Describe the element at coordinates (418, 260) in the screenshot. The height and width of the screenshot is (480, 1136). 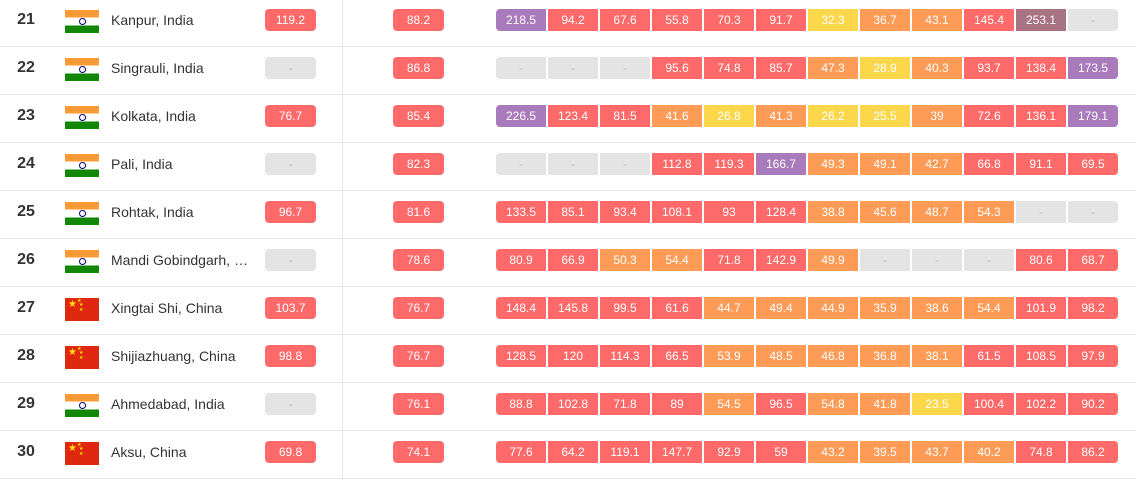
I see `avg-2023-value: 78.6` at that location.